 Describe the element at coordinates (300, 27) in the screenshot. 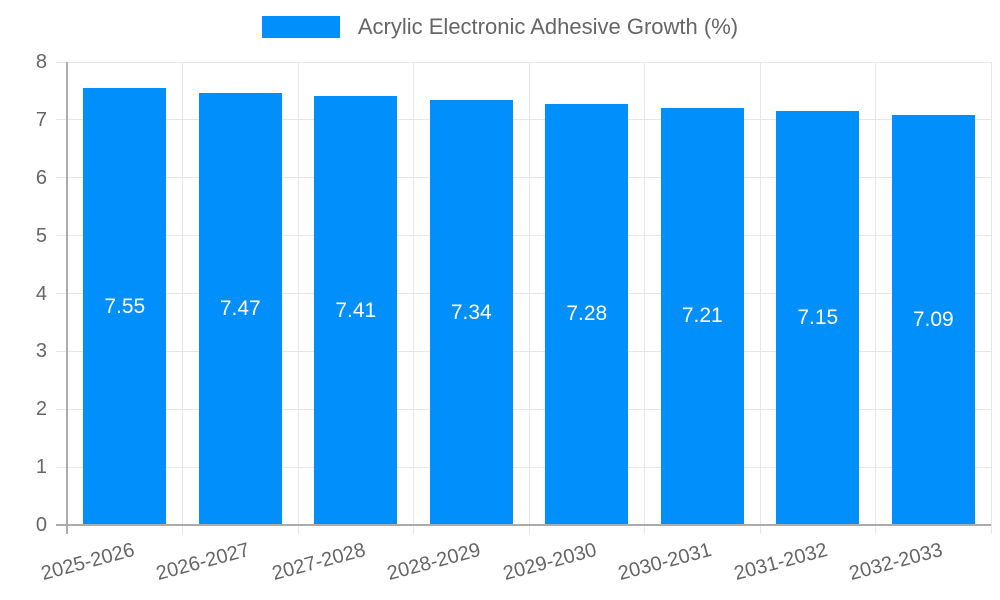

I see `legend-swatch` at that location.